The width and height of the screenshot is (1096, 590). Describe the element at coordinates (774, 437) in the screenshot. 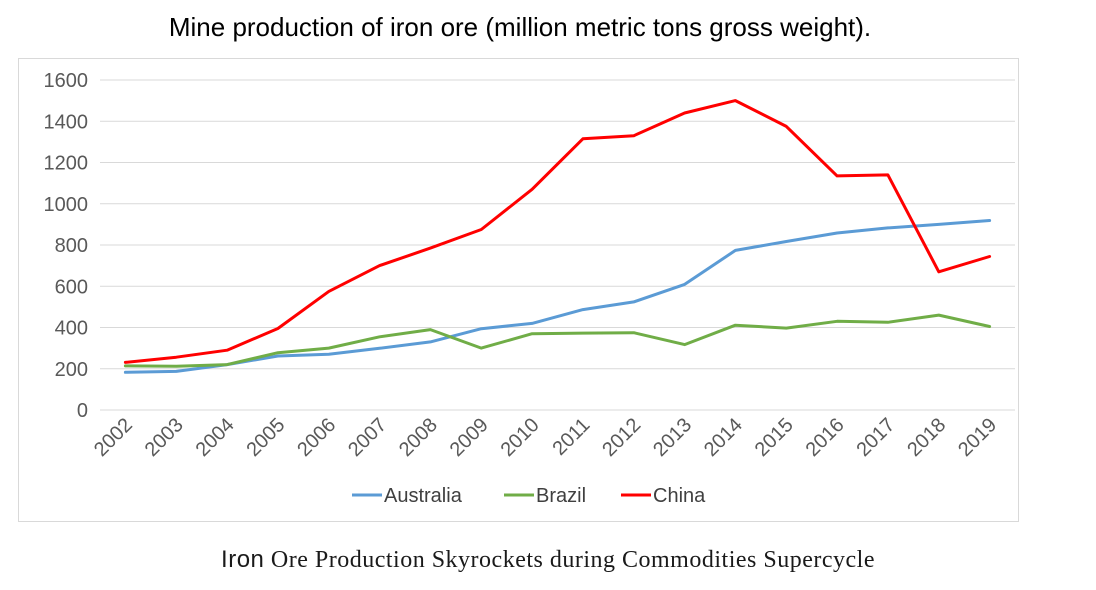

I see `x-tick-label: 2015` at that location.